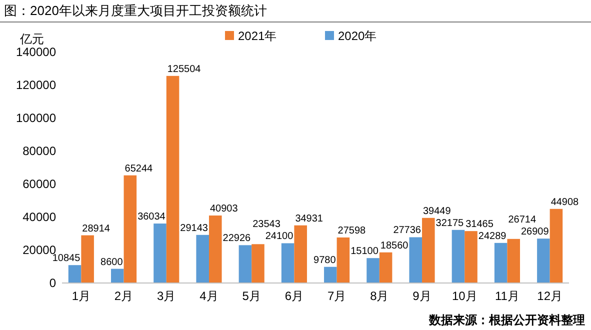 The width and height of the screenshot is (591, 330). I want to click on x-tick-label: 7月, so click(336, 296).